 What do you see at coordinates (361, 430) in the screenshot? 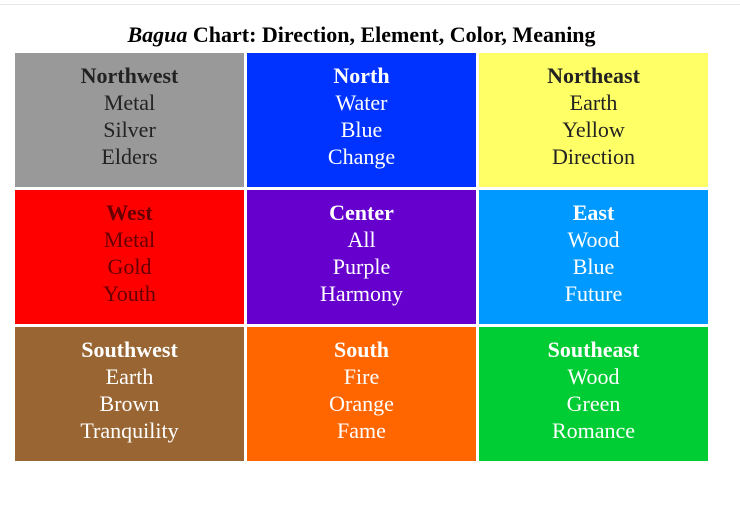
I see `cell-meaning: Fame` at bounding box center [361, 430].